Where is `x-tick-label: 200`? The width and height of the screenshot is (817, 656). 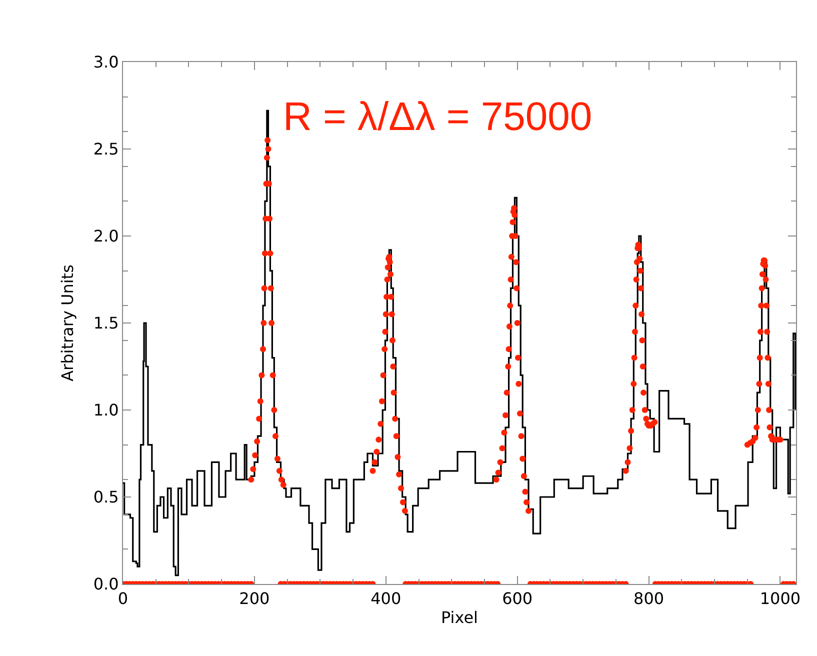 x-tick-label: 200 is located at coordinates (254, 598).